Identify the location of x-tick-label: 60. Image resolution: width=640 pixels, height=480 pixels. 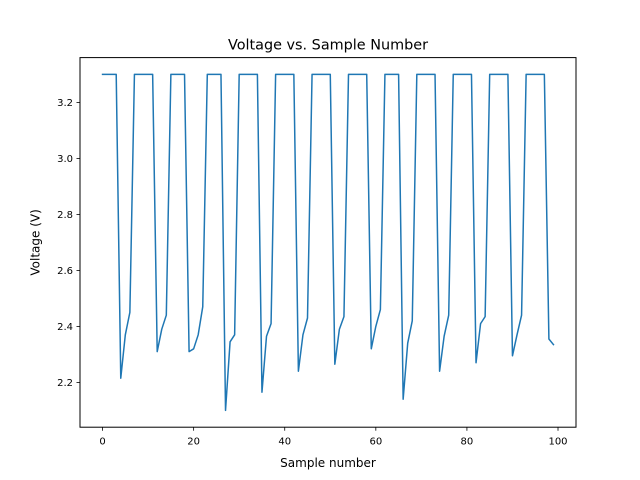
(375, 442).